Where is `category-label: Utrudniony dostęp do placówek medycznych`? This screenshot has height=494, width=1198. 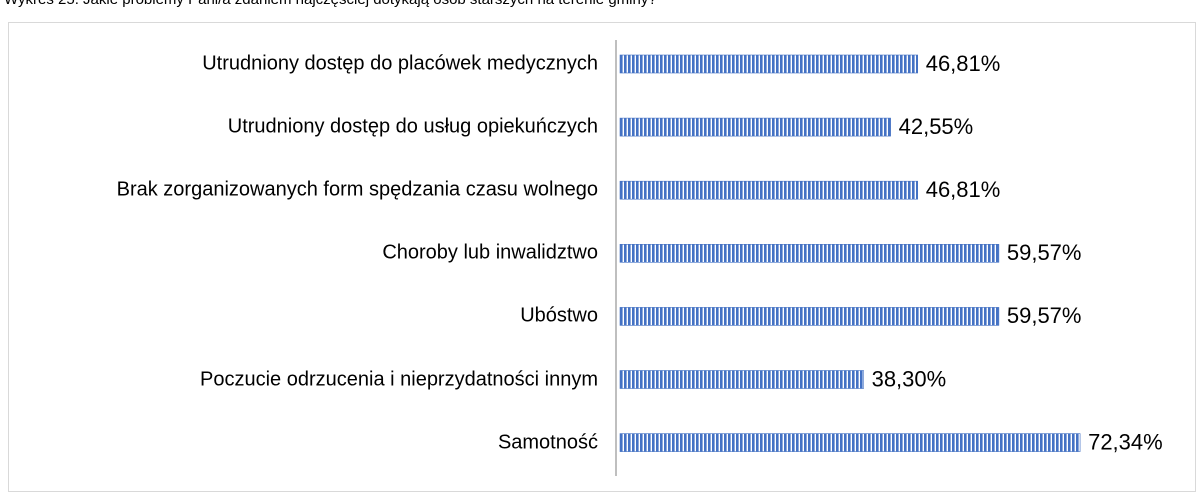
category-label: Utrudniony dostęp do placówek medycznych is located at coordinates (400, 63).